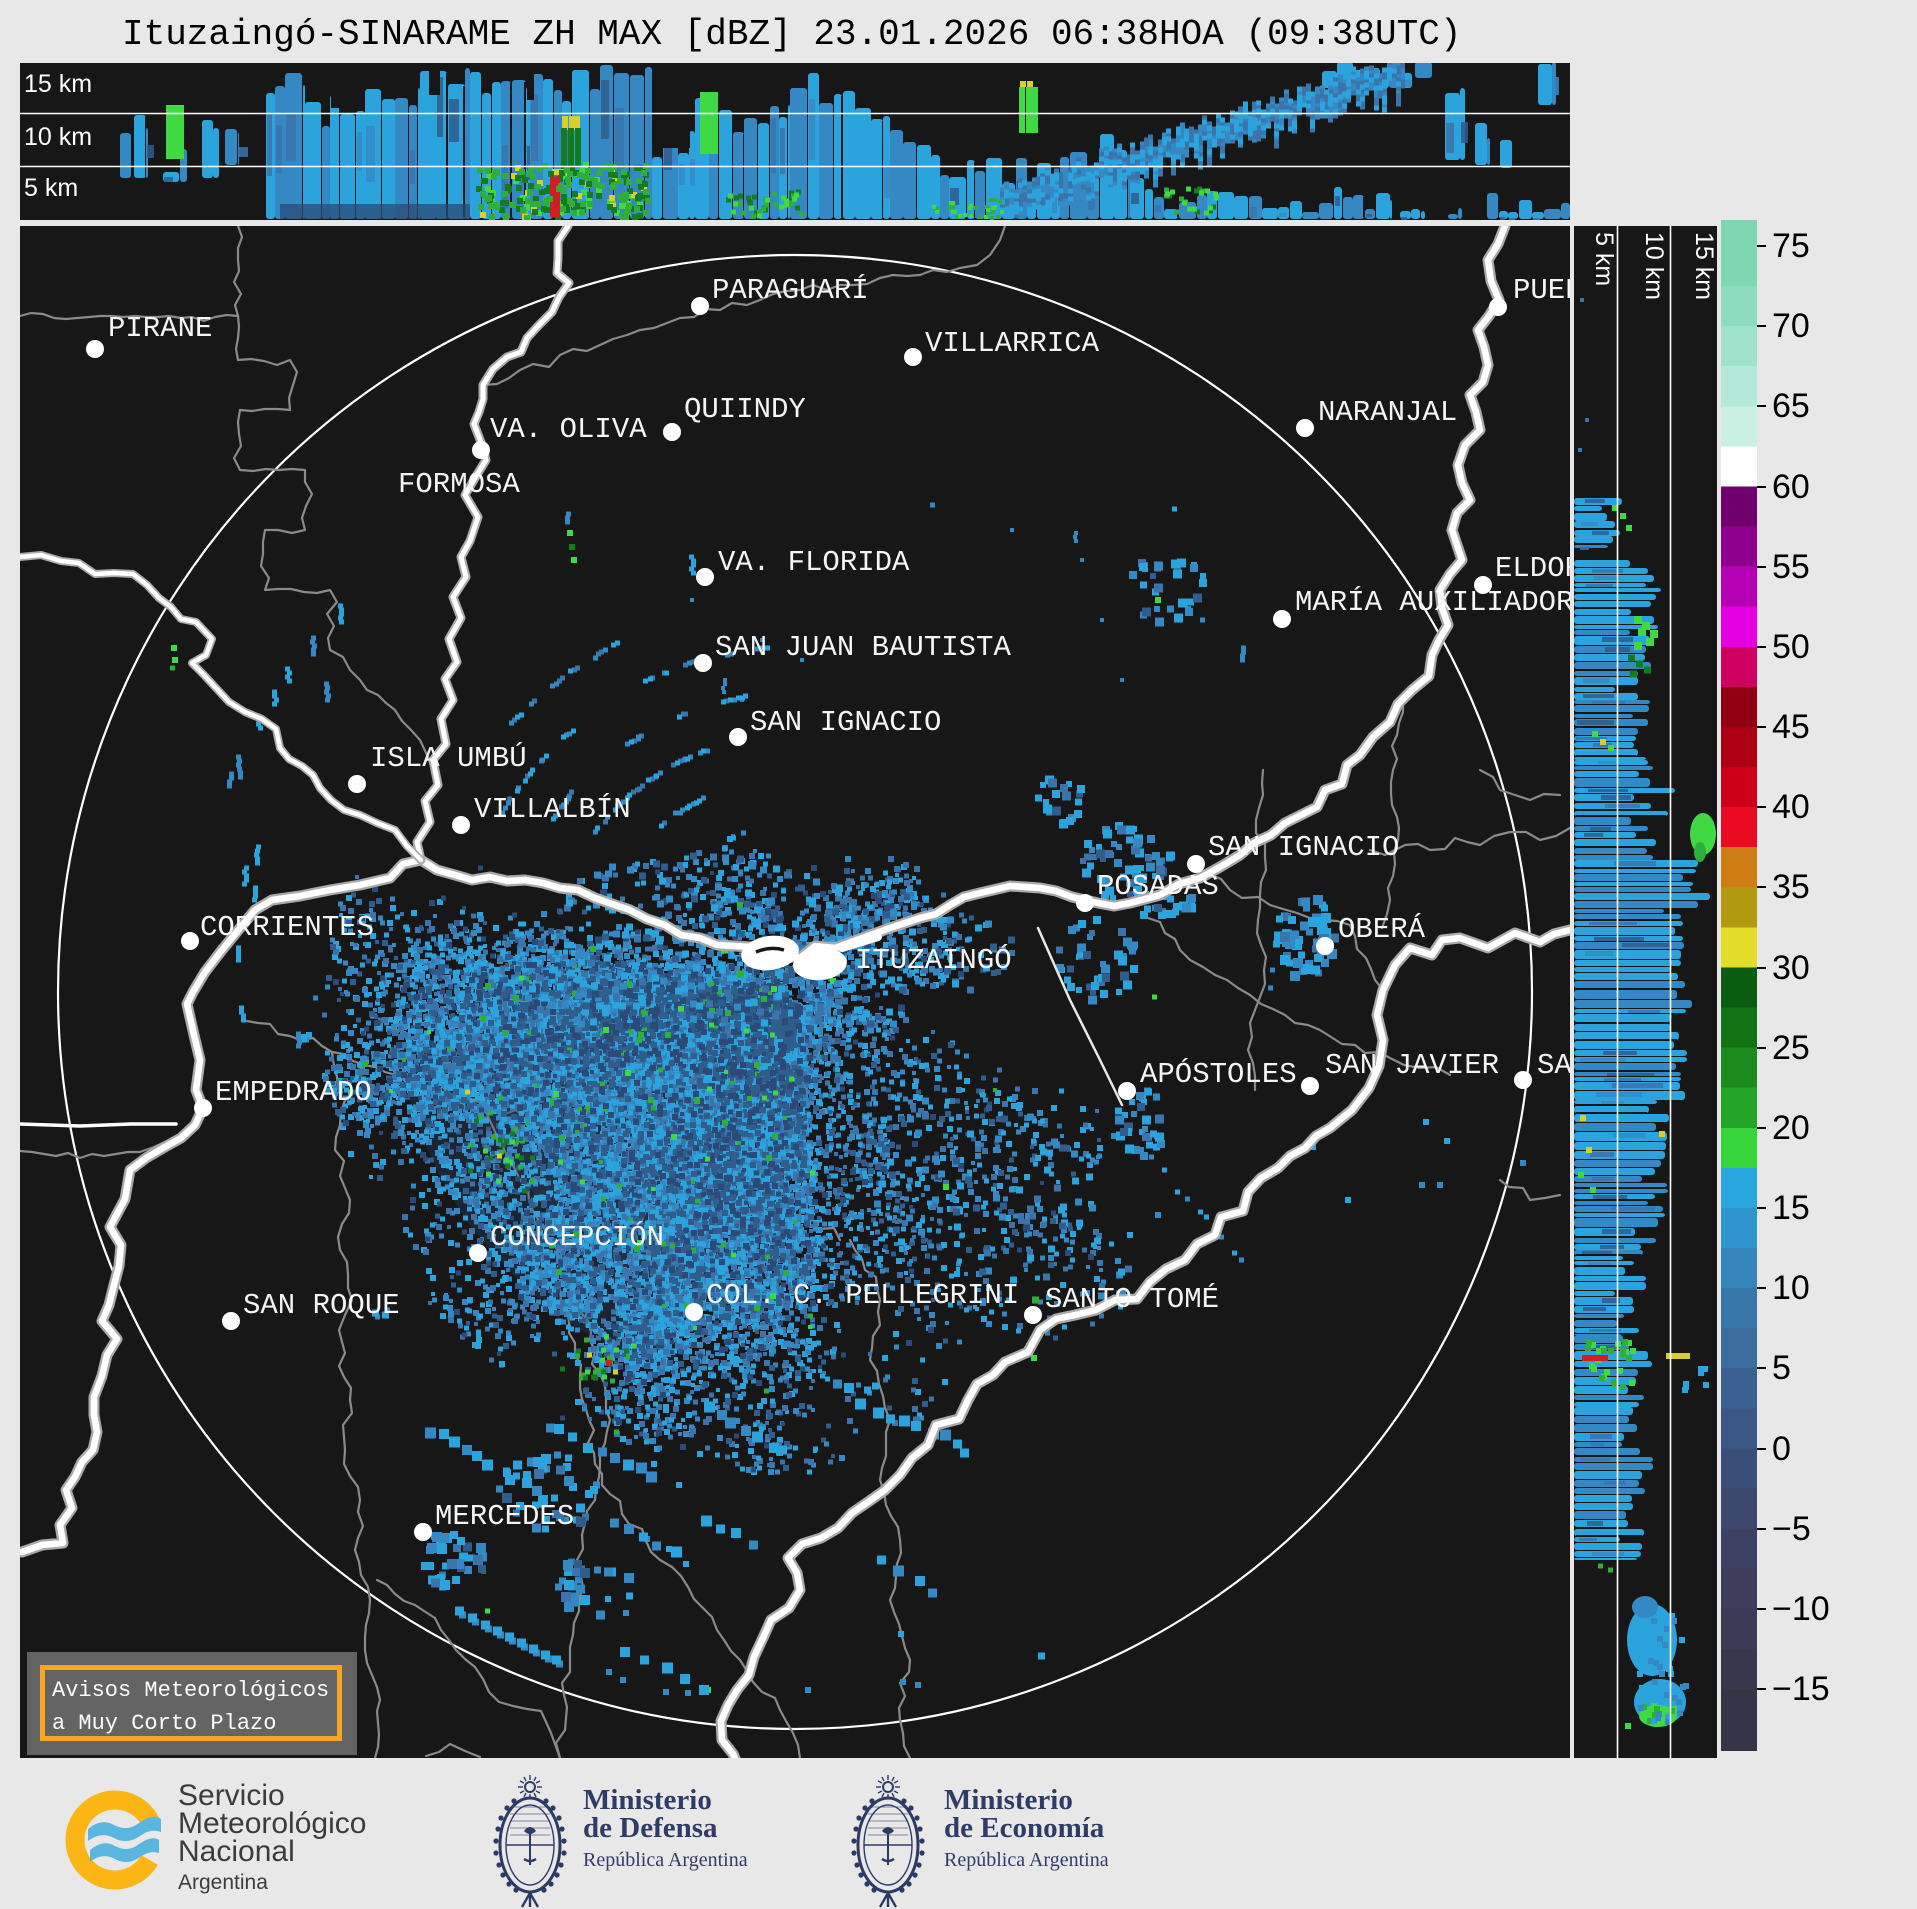 This screenshot has height=1909, width=1917. Describe the element at coordinates (814, 562) in the screenshot. I see `svg-text: VA. FLORIDA` at that location.